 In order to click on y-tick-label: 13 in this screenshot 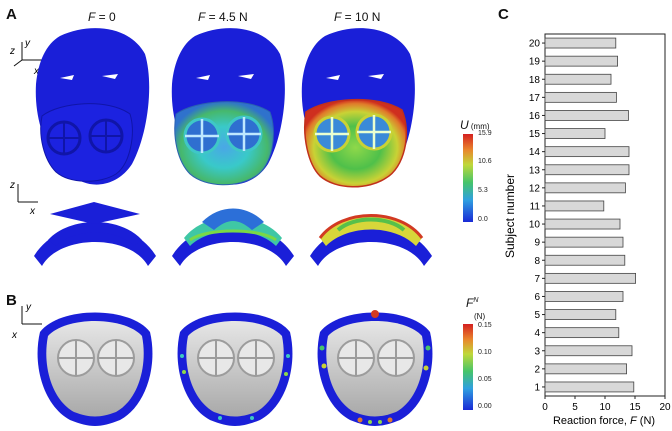, I will do `click(535, 170)`.